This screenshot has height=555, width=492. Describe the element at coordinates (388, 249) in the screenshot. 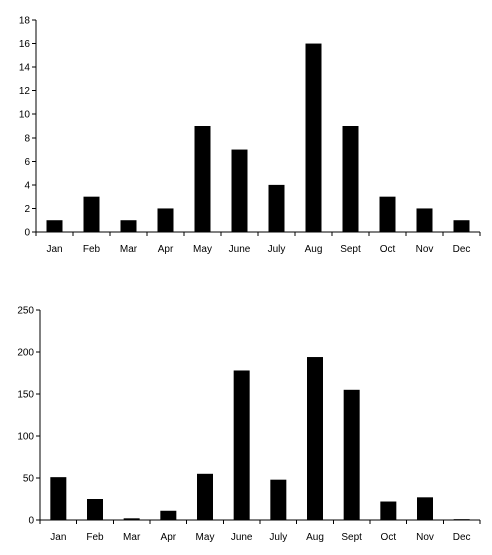

I see `top-x-tick-label: Oct` at that location.